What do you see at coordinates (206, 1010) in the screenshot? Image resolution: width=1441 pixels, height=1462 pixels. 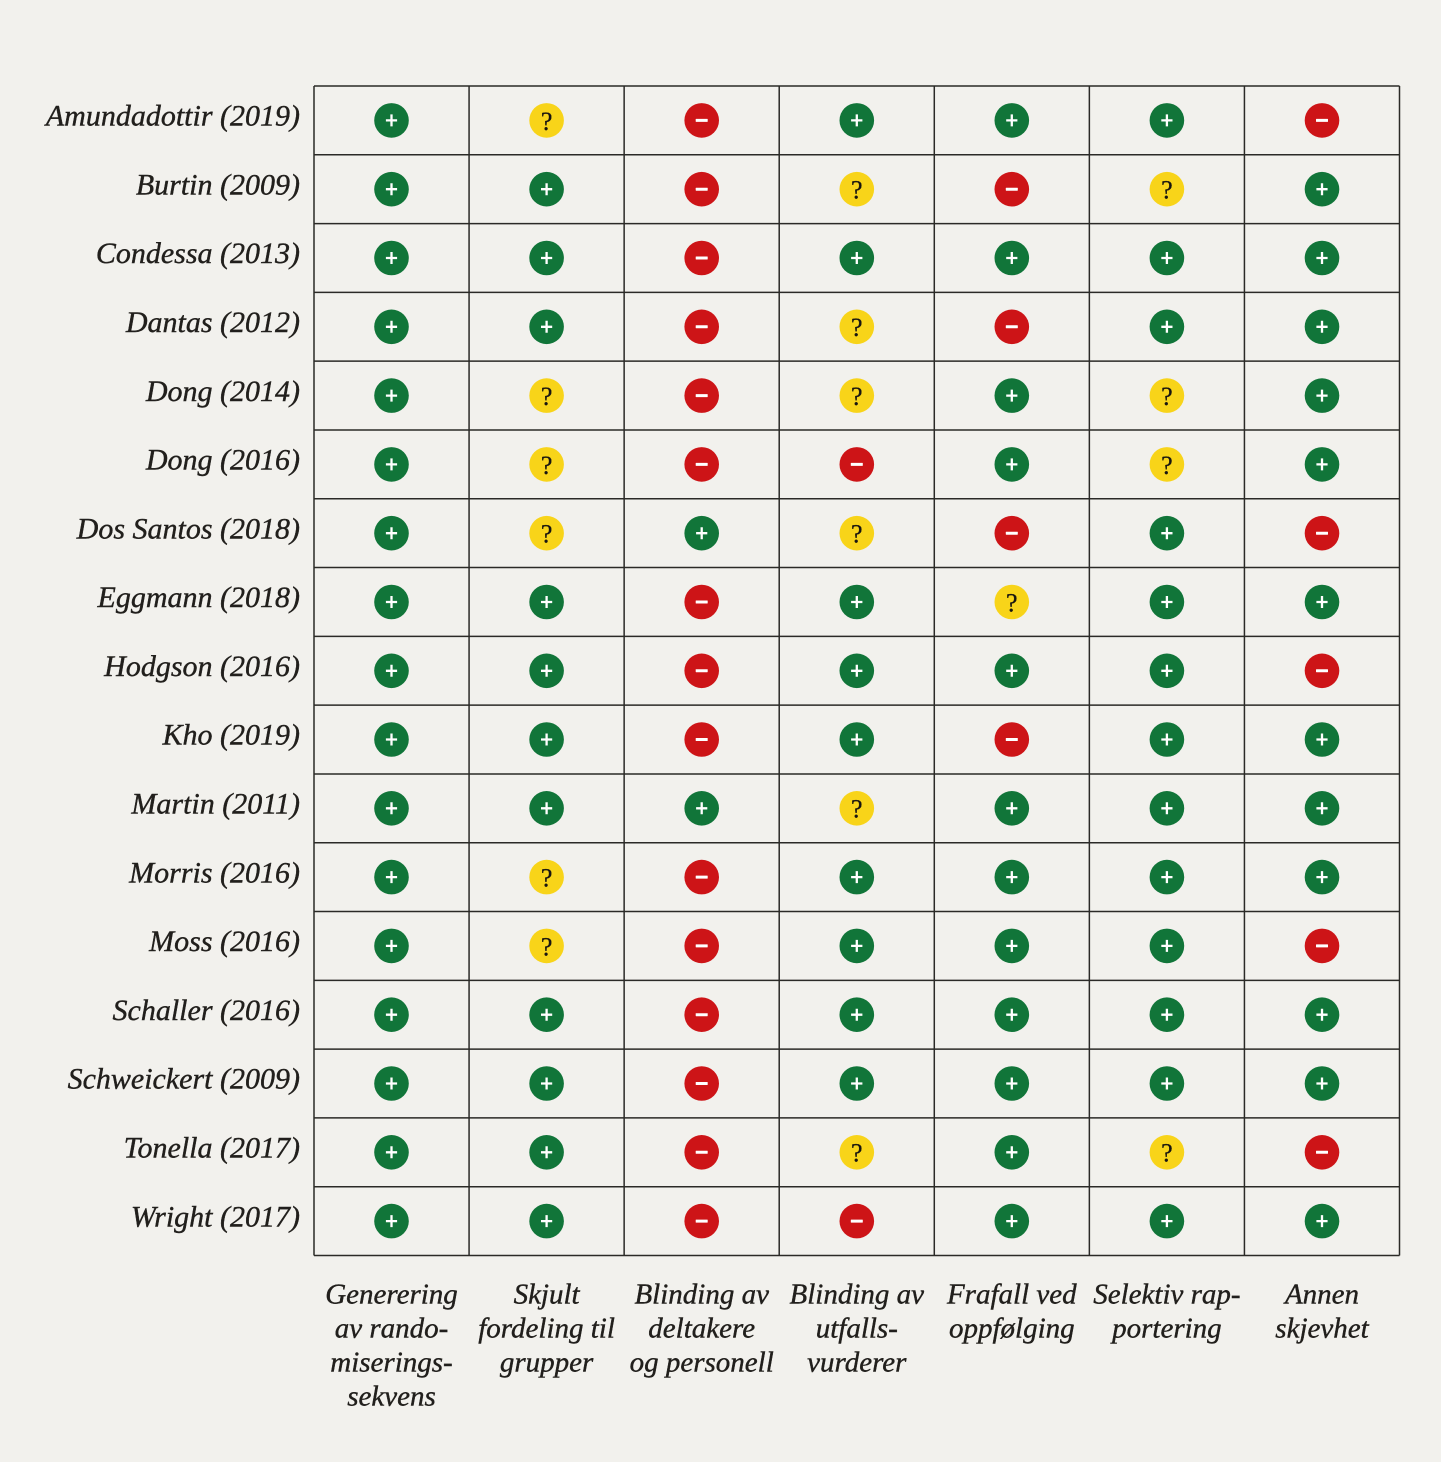 I see `svg-text: Schaller (2016)` at bounding box center [206, 1010].